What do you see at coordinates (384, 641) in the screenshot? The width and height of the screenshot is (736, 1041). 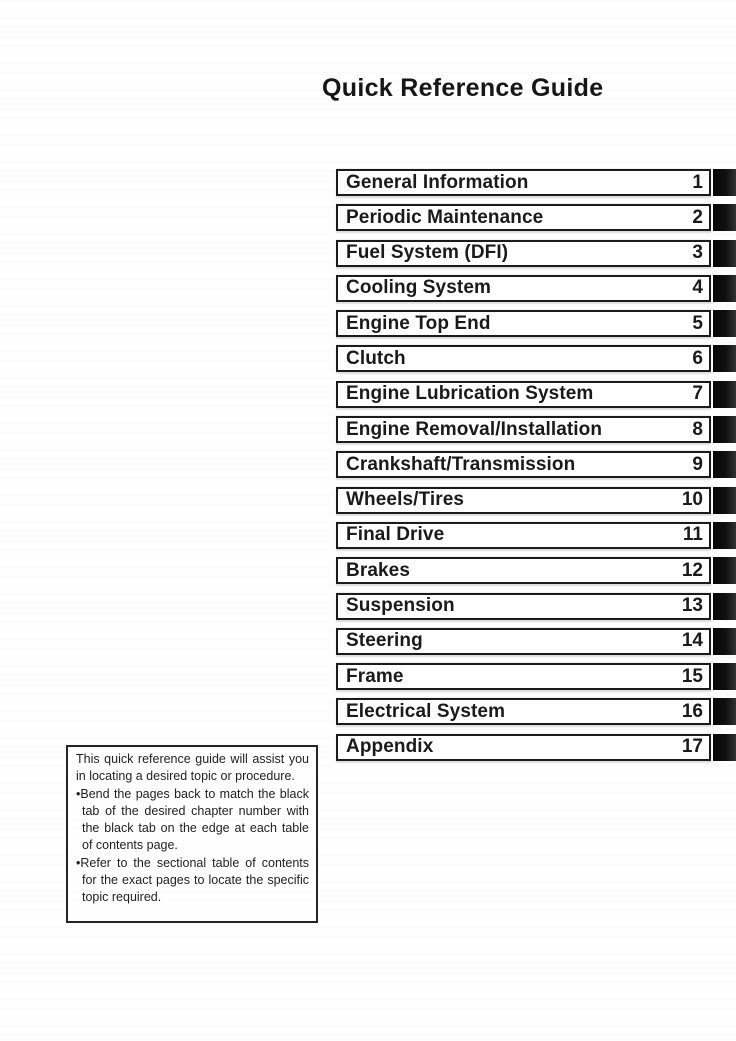 I see `chapter-label: Steering` at bounding box center [384, 641].